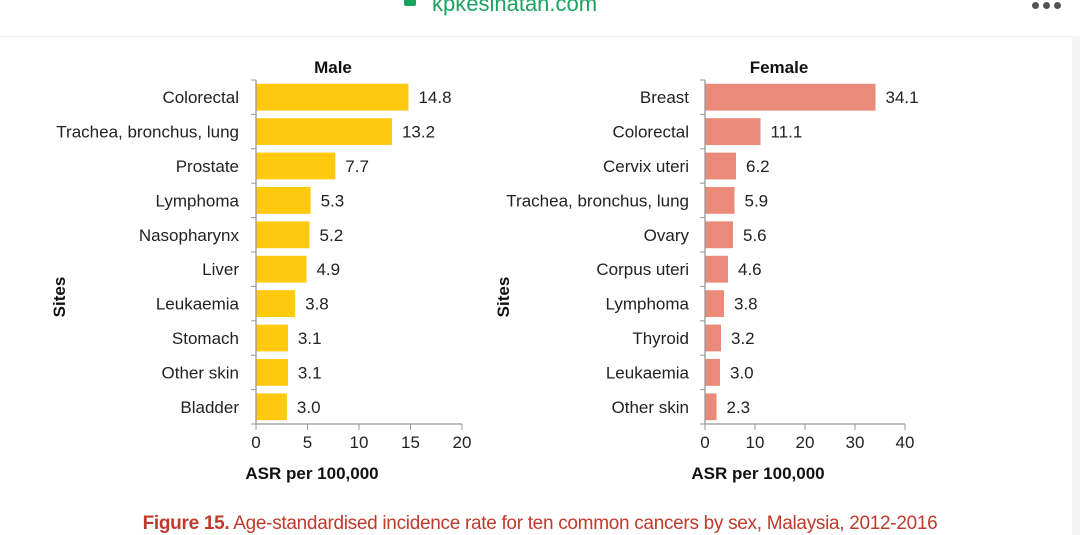  What do you see at coordinates (410, 3) in the screenshot?
I see `lock-badge-icon` at bounding box center [410, 3].